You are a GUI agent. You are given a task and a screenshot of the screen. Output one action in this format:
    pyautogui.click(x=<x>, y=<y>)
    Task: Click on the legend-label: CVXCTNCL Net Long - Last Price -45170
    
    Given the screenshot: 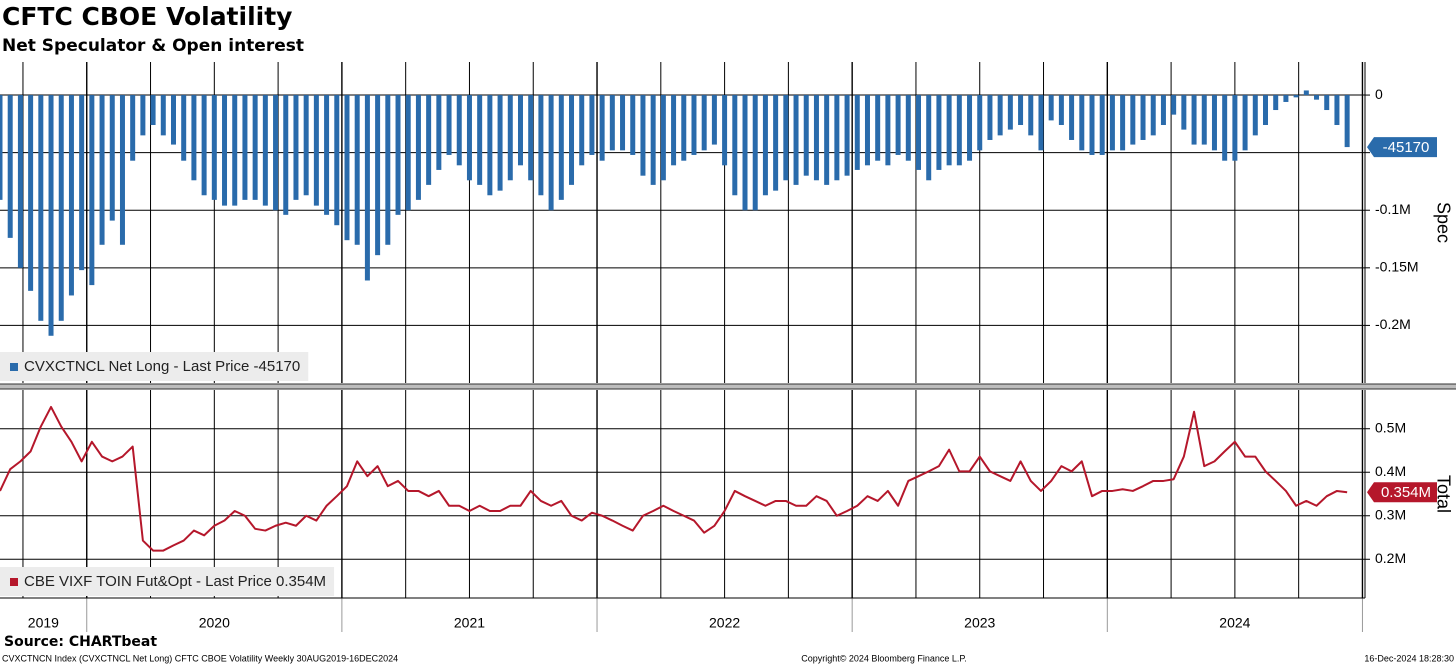 What is the action you would take?
    pyautogui.click(x=162, y=366)
    